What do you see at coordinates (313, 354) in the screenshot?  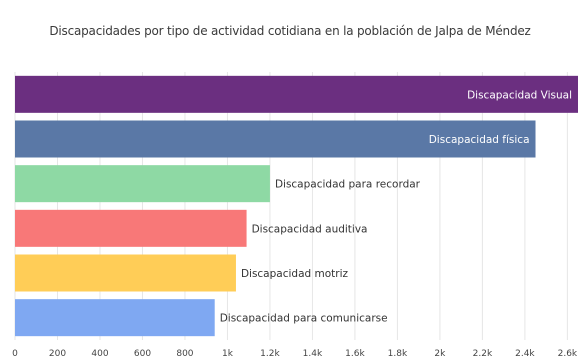 I see `x-tick-label: 1.4k` at bounding box center [313, 354].